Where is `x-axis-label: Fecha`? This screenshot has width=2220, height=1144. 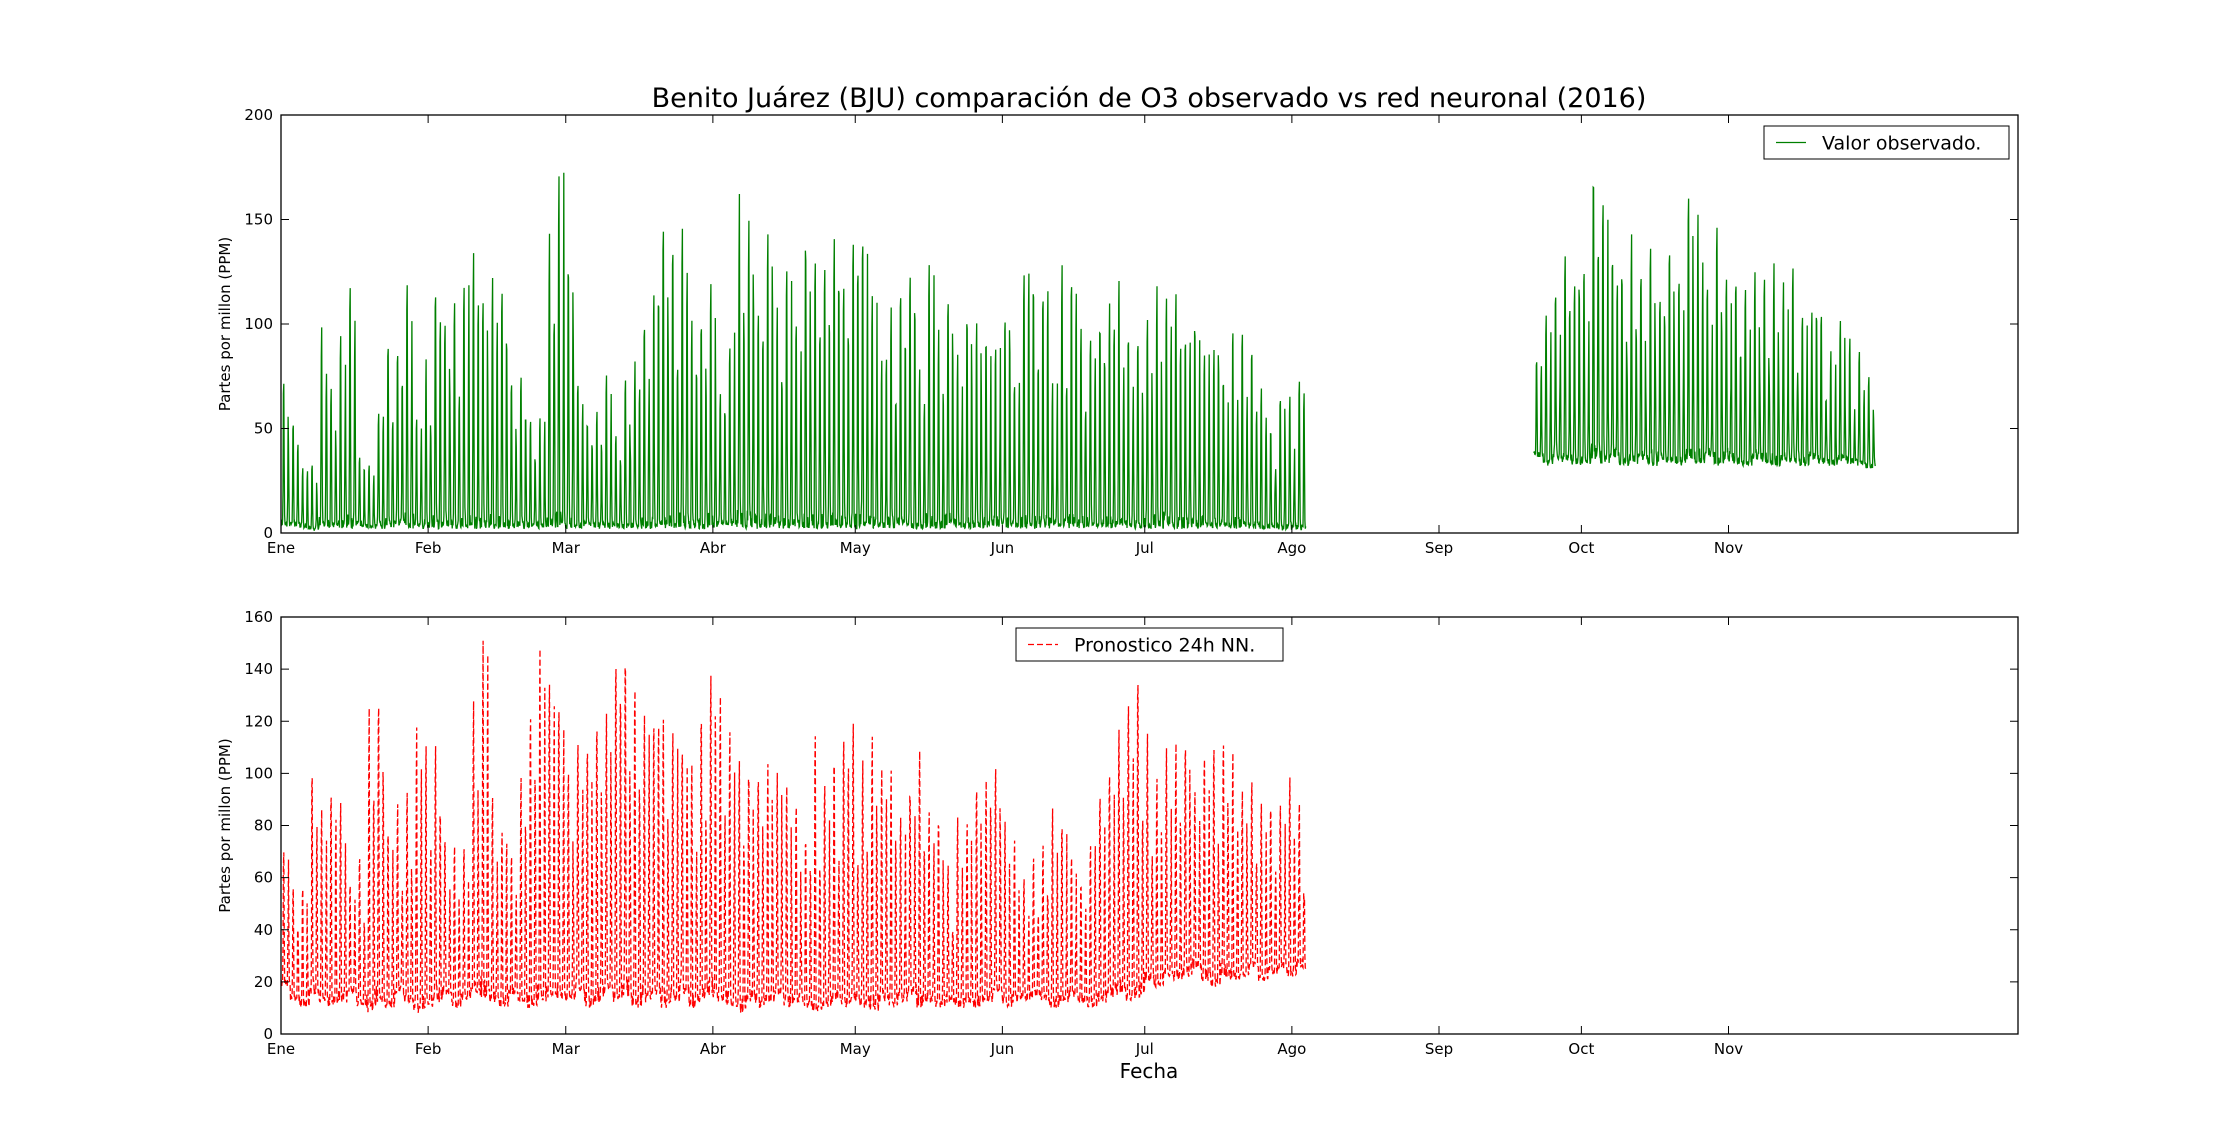
x-axis-label: Fecha is located at coordinates (1149, 1071).